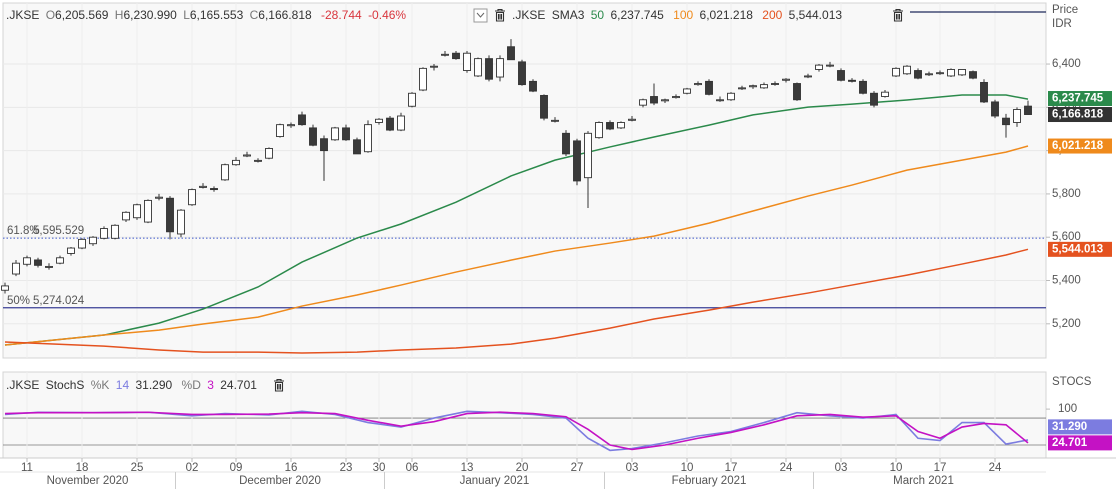  Describe the element at coordinates (50, 15) in the screenshot. I see `ohlc-prefix: O` at that location.